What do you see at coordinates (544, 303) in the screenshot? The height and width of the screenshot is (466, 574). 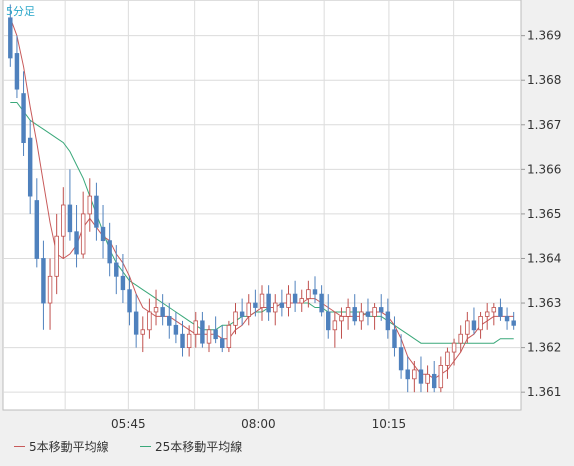 I see `y-tick-label: 1.363` at bounding box center [544, 303].